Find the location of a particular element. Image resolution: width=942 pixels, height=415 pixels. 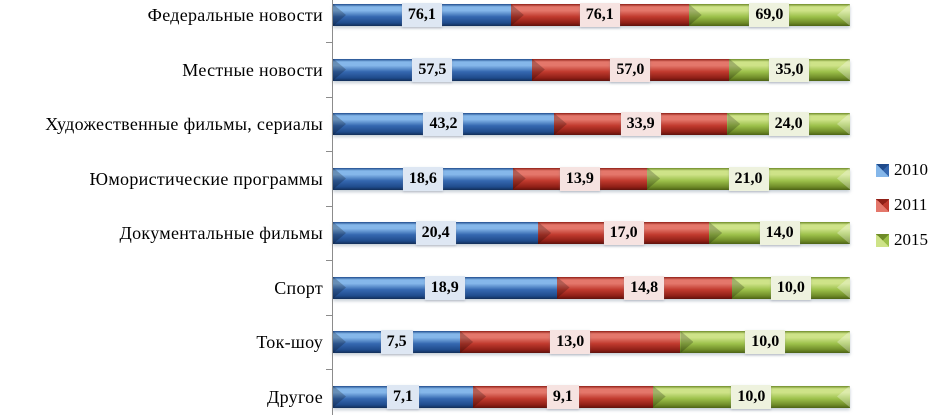

value-label: 43,2 is located at coordinates (443, 124).